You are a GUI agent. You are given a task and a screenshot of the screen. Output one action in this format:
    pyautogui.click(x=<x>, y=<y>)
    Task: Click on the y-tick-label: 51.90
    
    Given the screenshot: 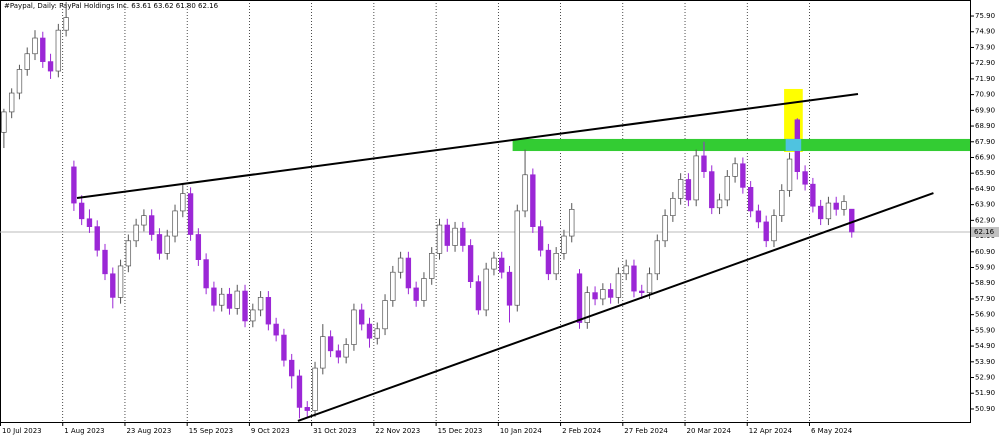 What is the action you would take?
    pyautogui.click(x=985, y=393)
    